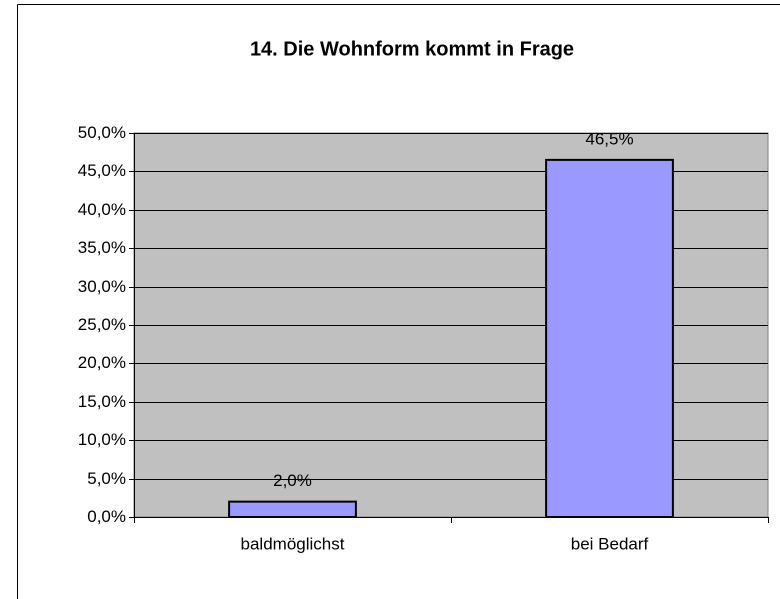 The image size is (780, 599). What do you see at coordinates (106, 516) in the screenshot?
I see `y-tick-label: 0,0%` at bounding box center [106, 516].